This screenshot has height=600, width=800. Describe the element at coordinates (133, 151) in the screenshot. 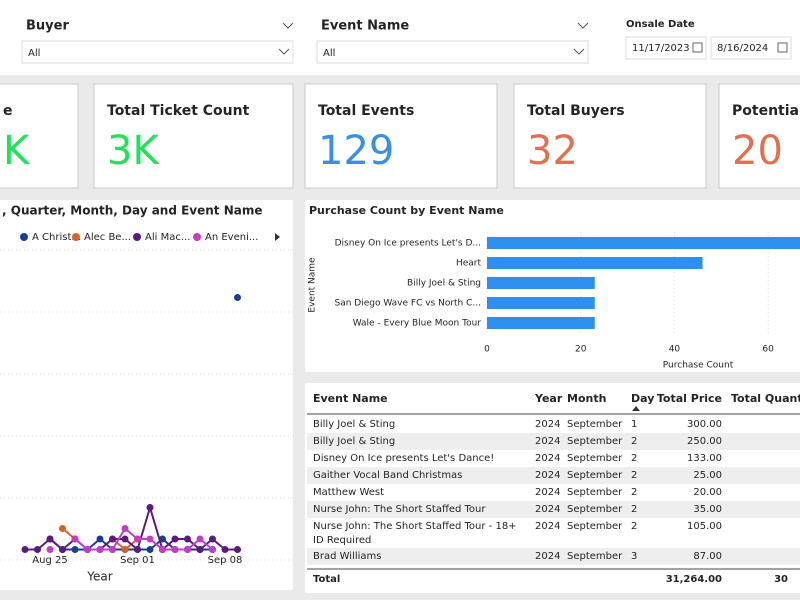

I see `card-value: 3K` at that location.